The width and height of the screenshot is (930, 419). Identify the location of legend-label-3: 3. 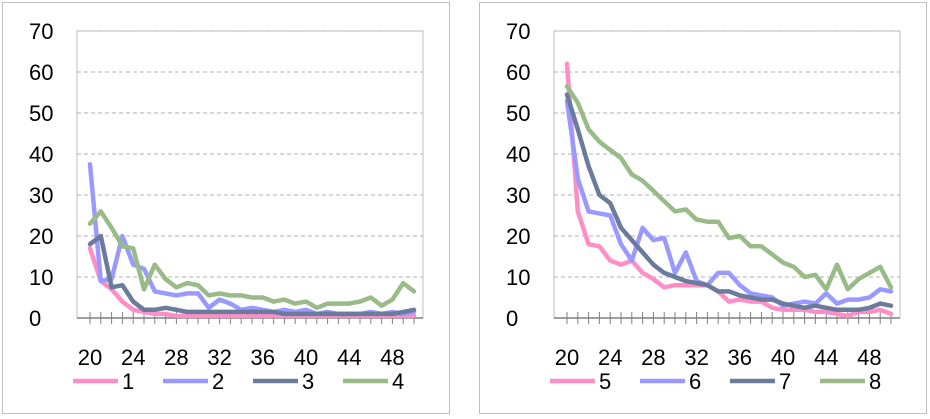
(308, 381).